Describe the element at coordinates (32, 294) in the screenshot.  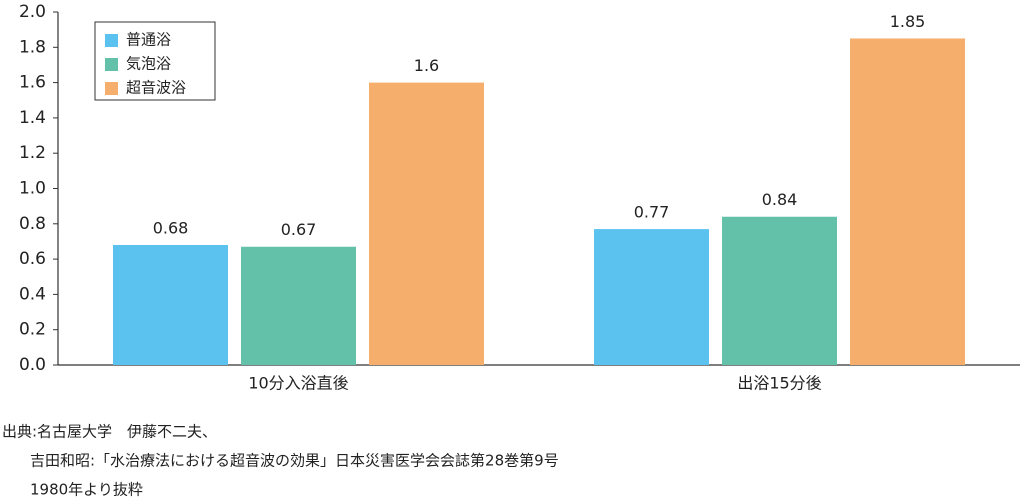
I see `y-tick-label: 0.4` at that location.